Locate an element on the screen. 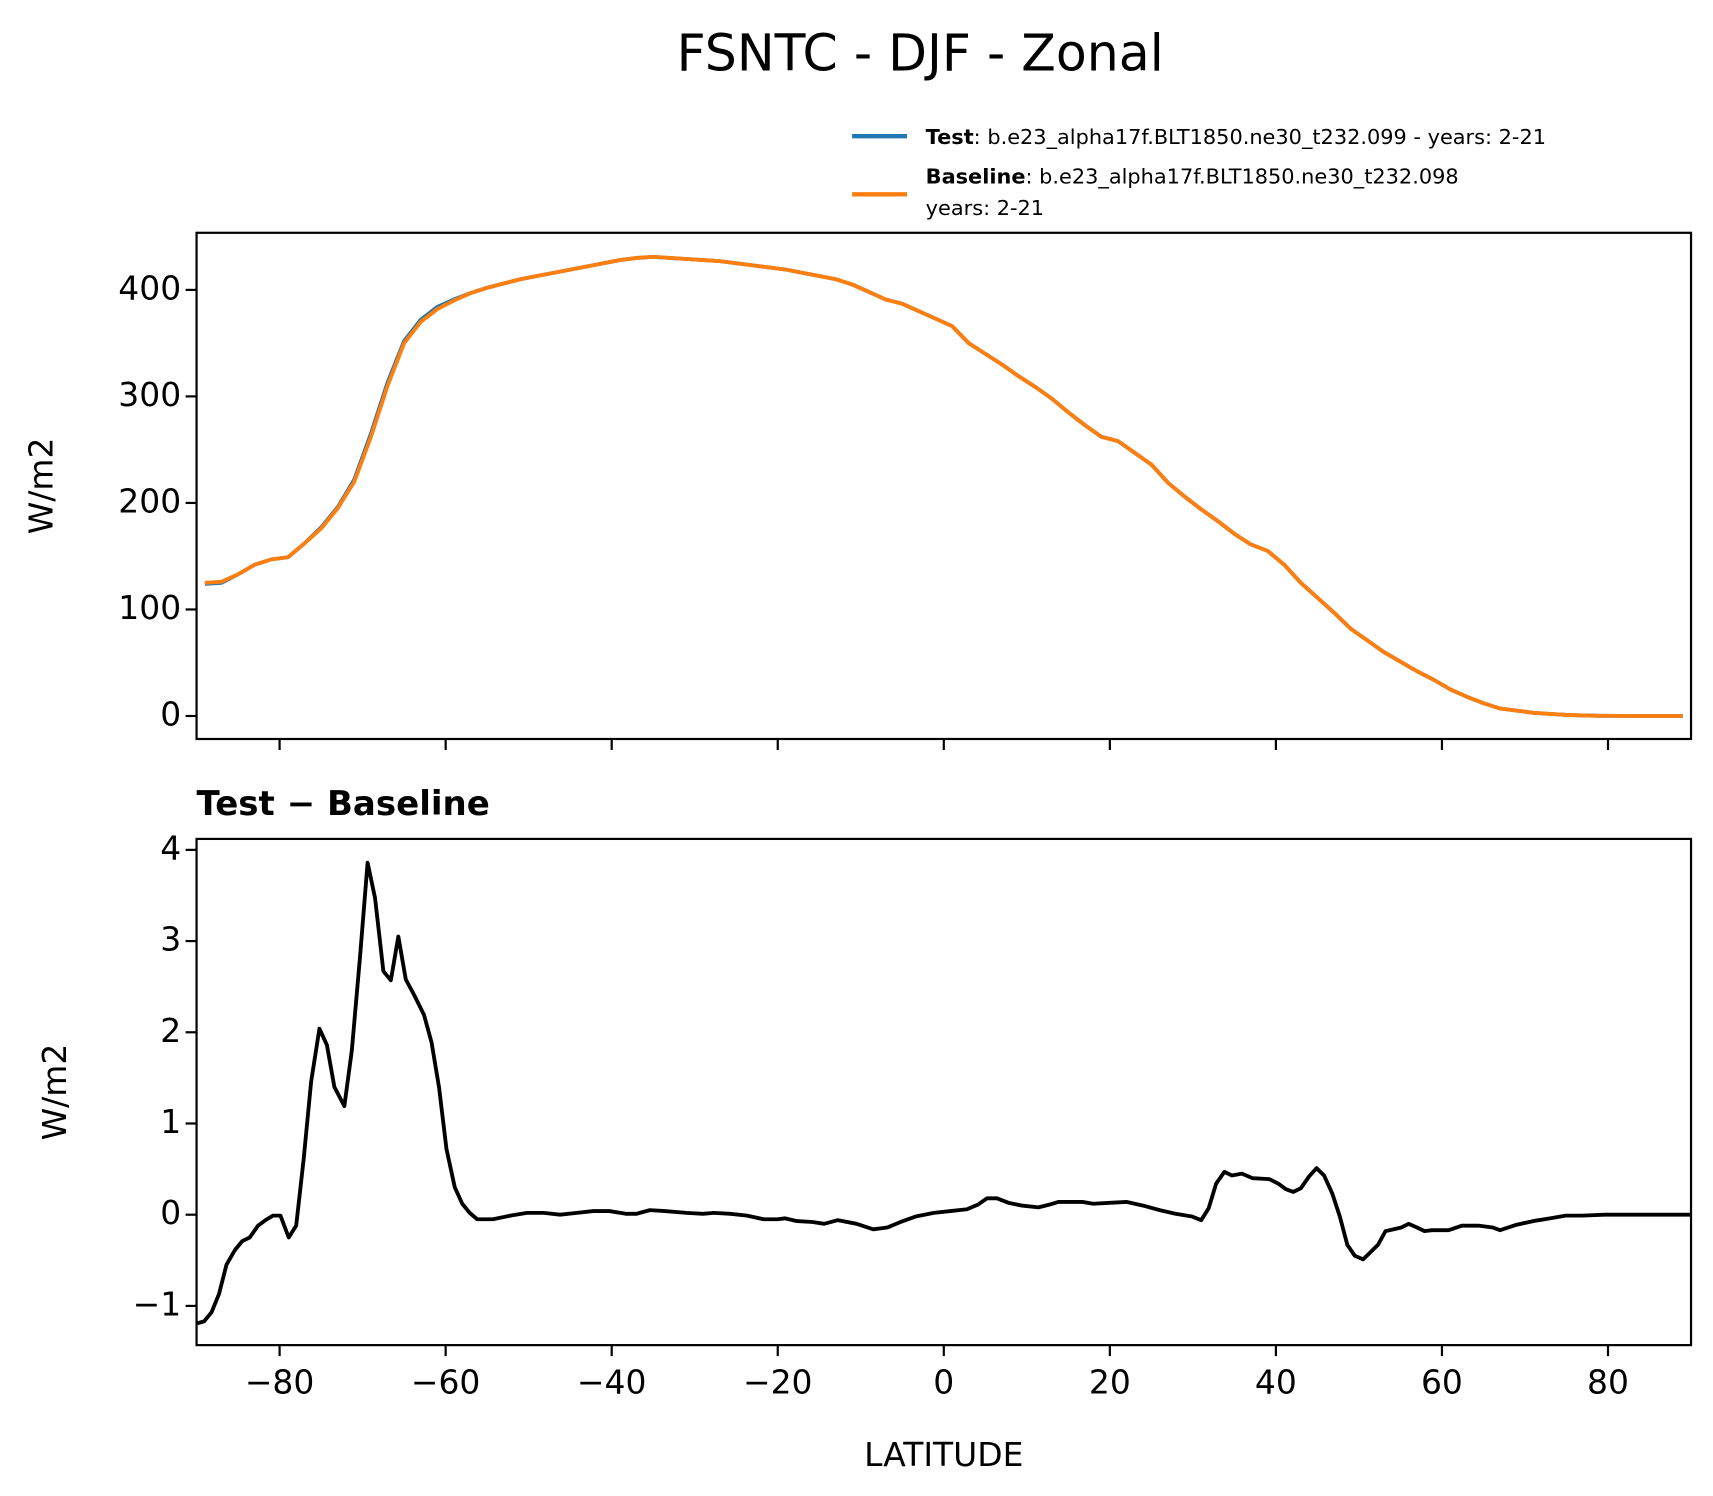 This screenshot has width=1713, height=1496. x-tick-label: 80 is located at coordinates (1608, 1381).